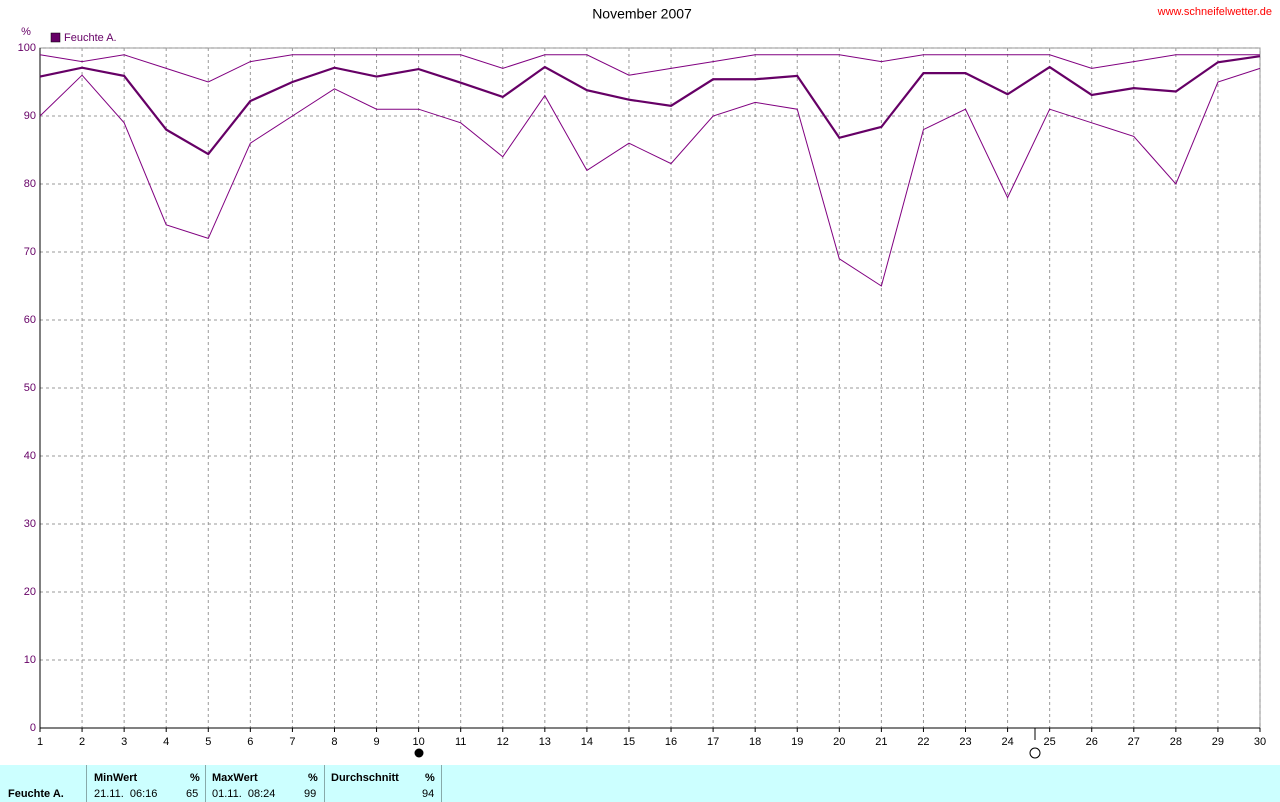 The height and width of the screenshot is (802, 1280). What do you see at coordinates (27, 48) in the screenshot?
I see `y-tick-label: 100` at bounding box center [27, 48].